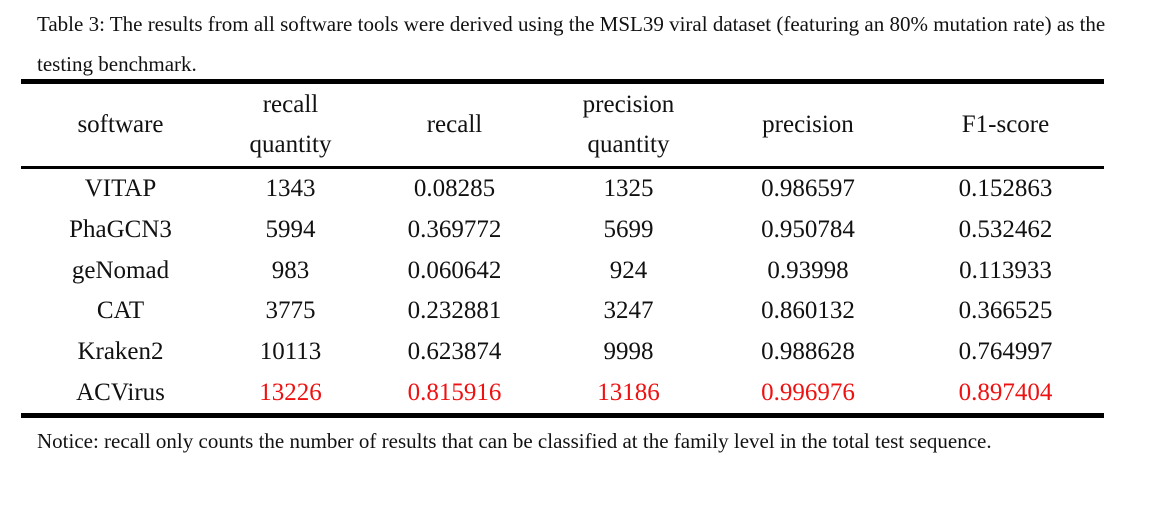 The height and width of the screenshot is (509, 1175). Describe the element at coordinates (1005, 311) in the screenshot. I see `cell-f1-score: 0.366525` at that location.